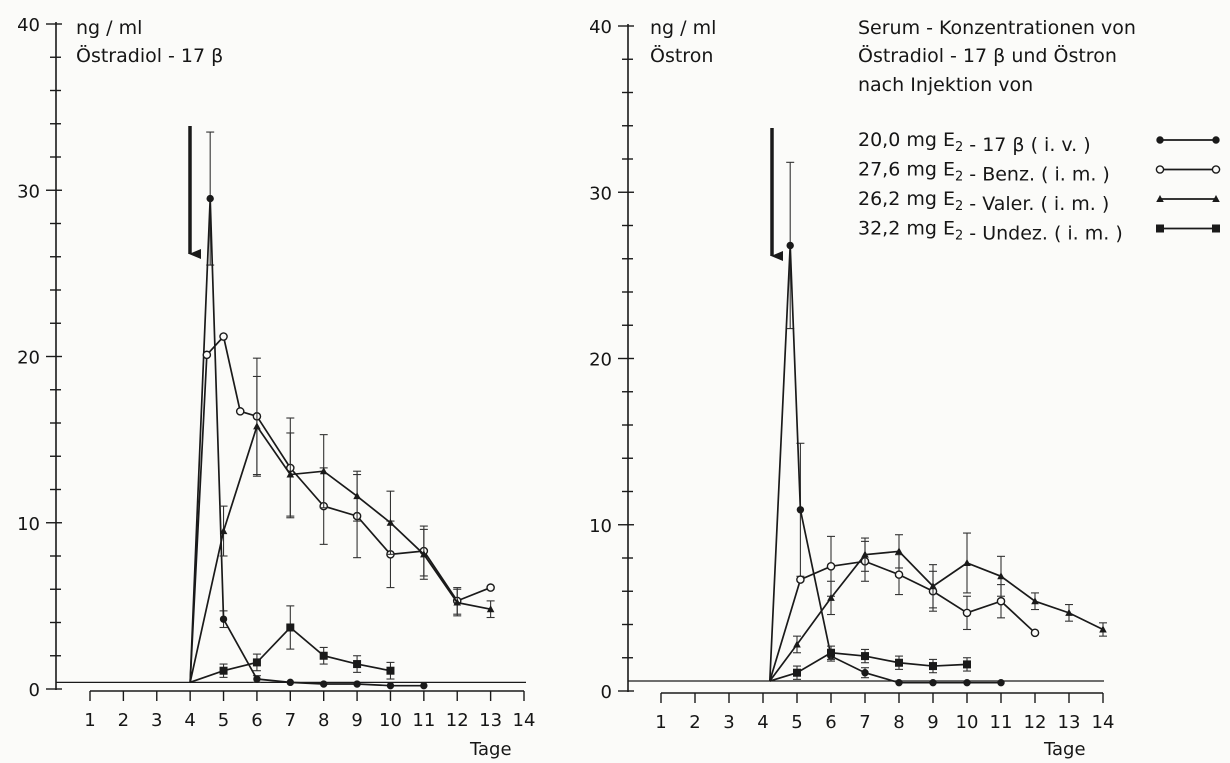 The width and height of the screenshot is (1230, 763). Describe the element at coordinates (600, 526) in the screenshot. I see `y-tick-label-estrone-10: 10` at that location.